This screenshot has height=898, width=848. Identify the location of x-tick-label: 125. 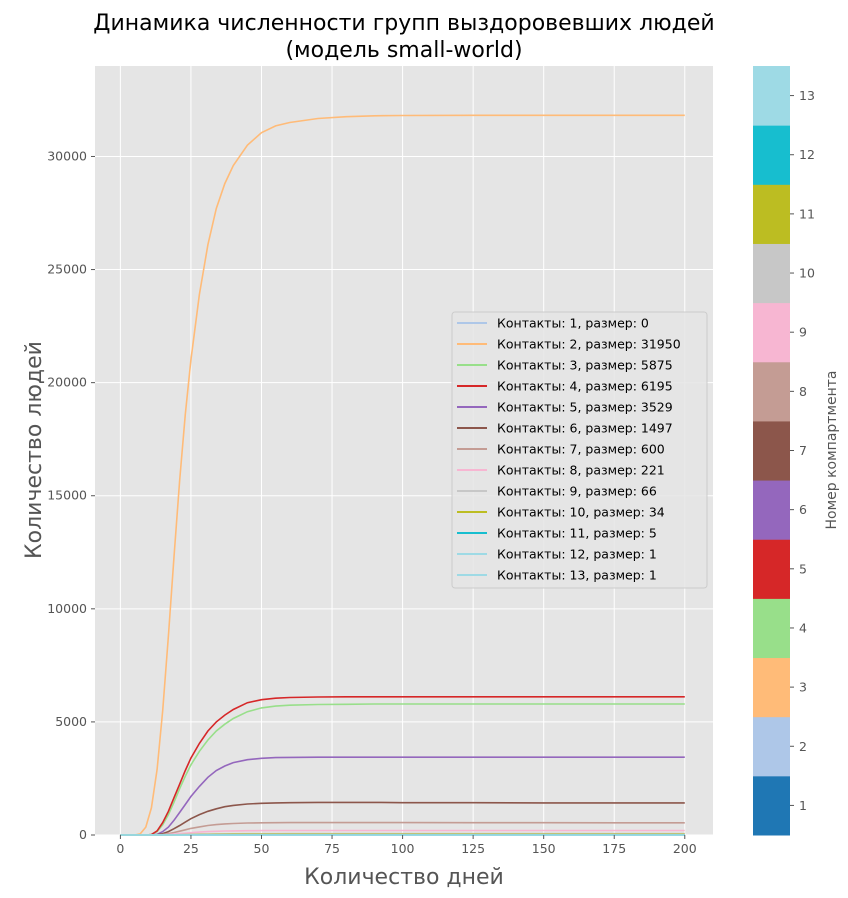
(473, 848).